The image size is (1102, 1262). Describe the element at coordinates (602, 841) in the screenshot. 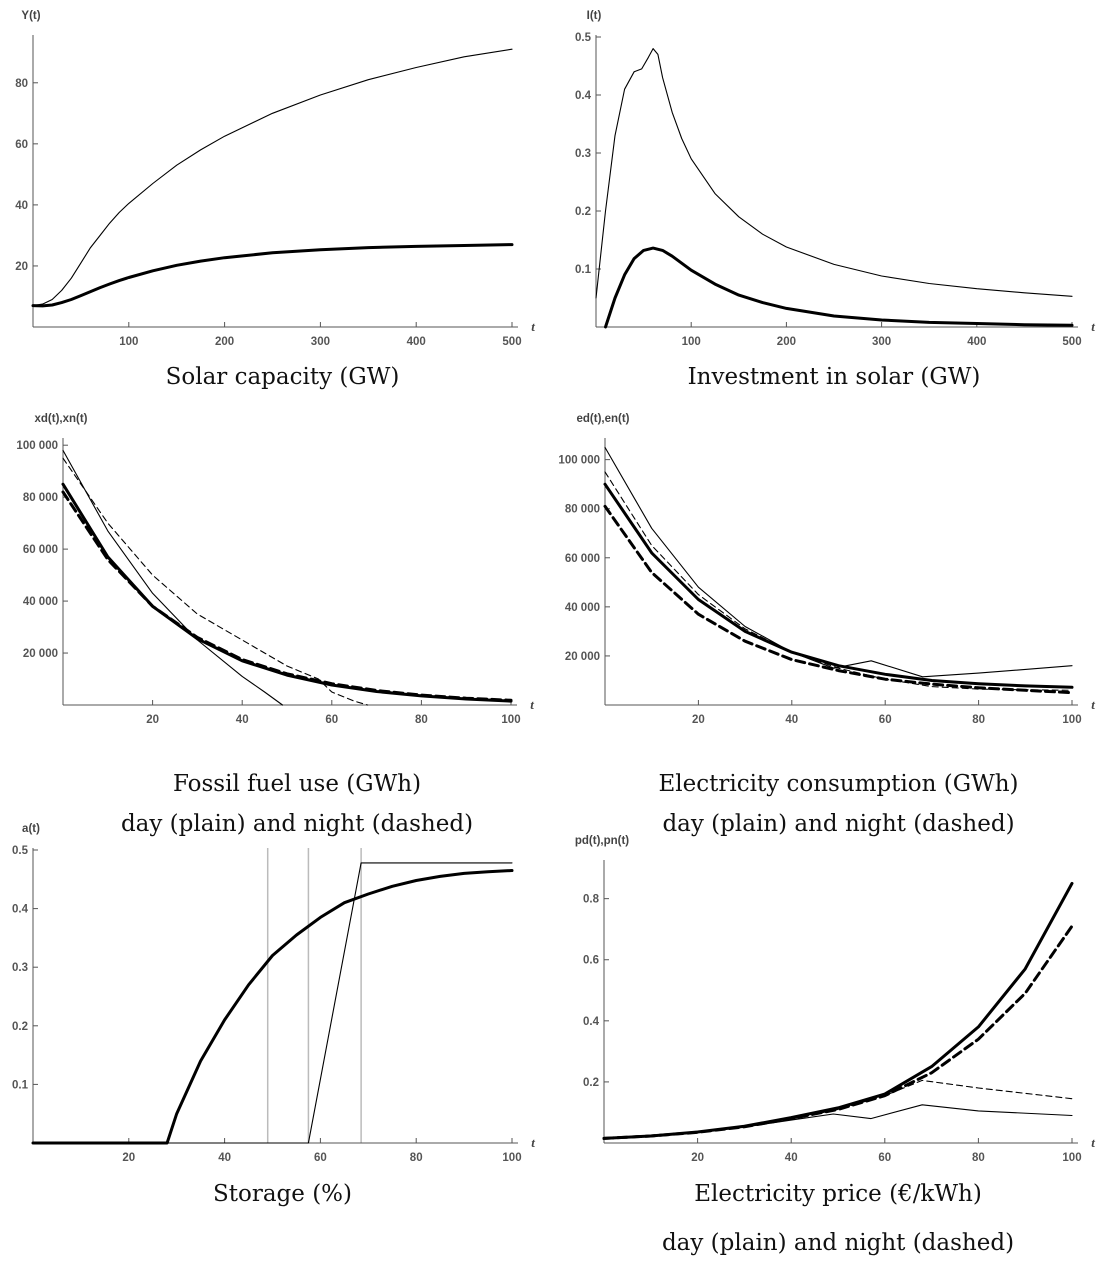

I see `y-axis-label: pd(t),pn(t)` at that location.